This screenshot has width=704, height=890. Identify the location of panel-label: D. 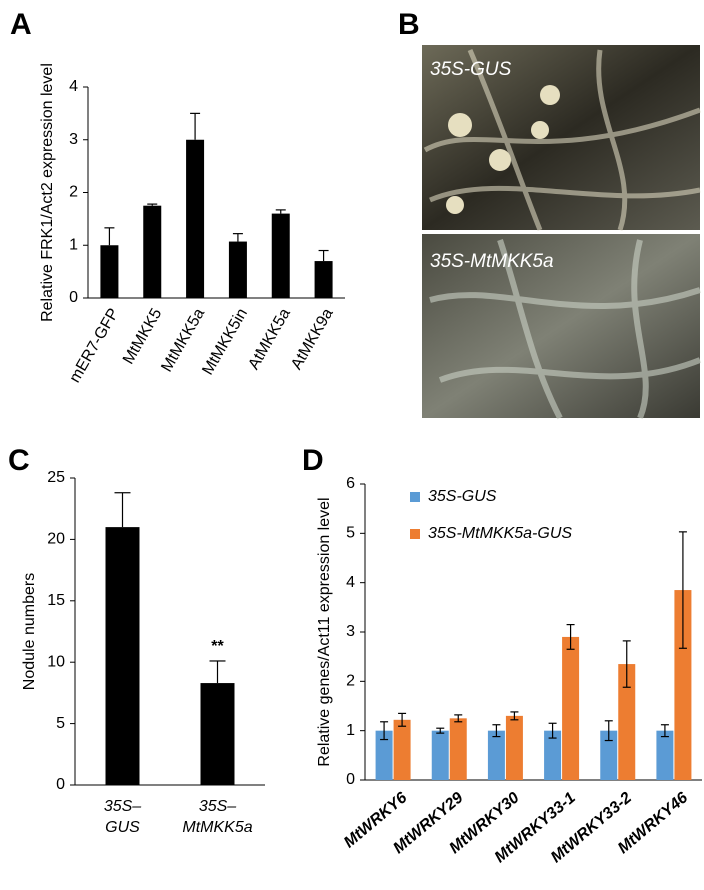
(313, 460).